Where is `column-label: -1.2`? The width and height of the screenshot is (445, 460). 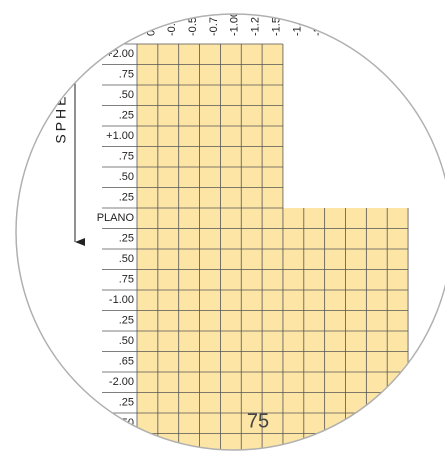 column-label: -1.2 is located at coordinates (256, 26).